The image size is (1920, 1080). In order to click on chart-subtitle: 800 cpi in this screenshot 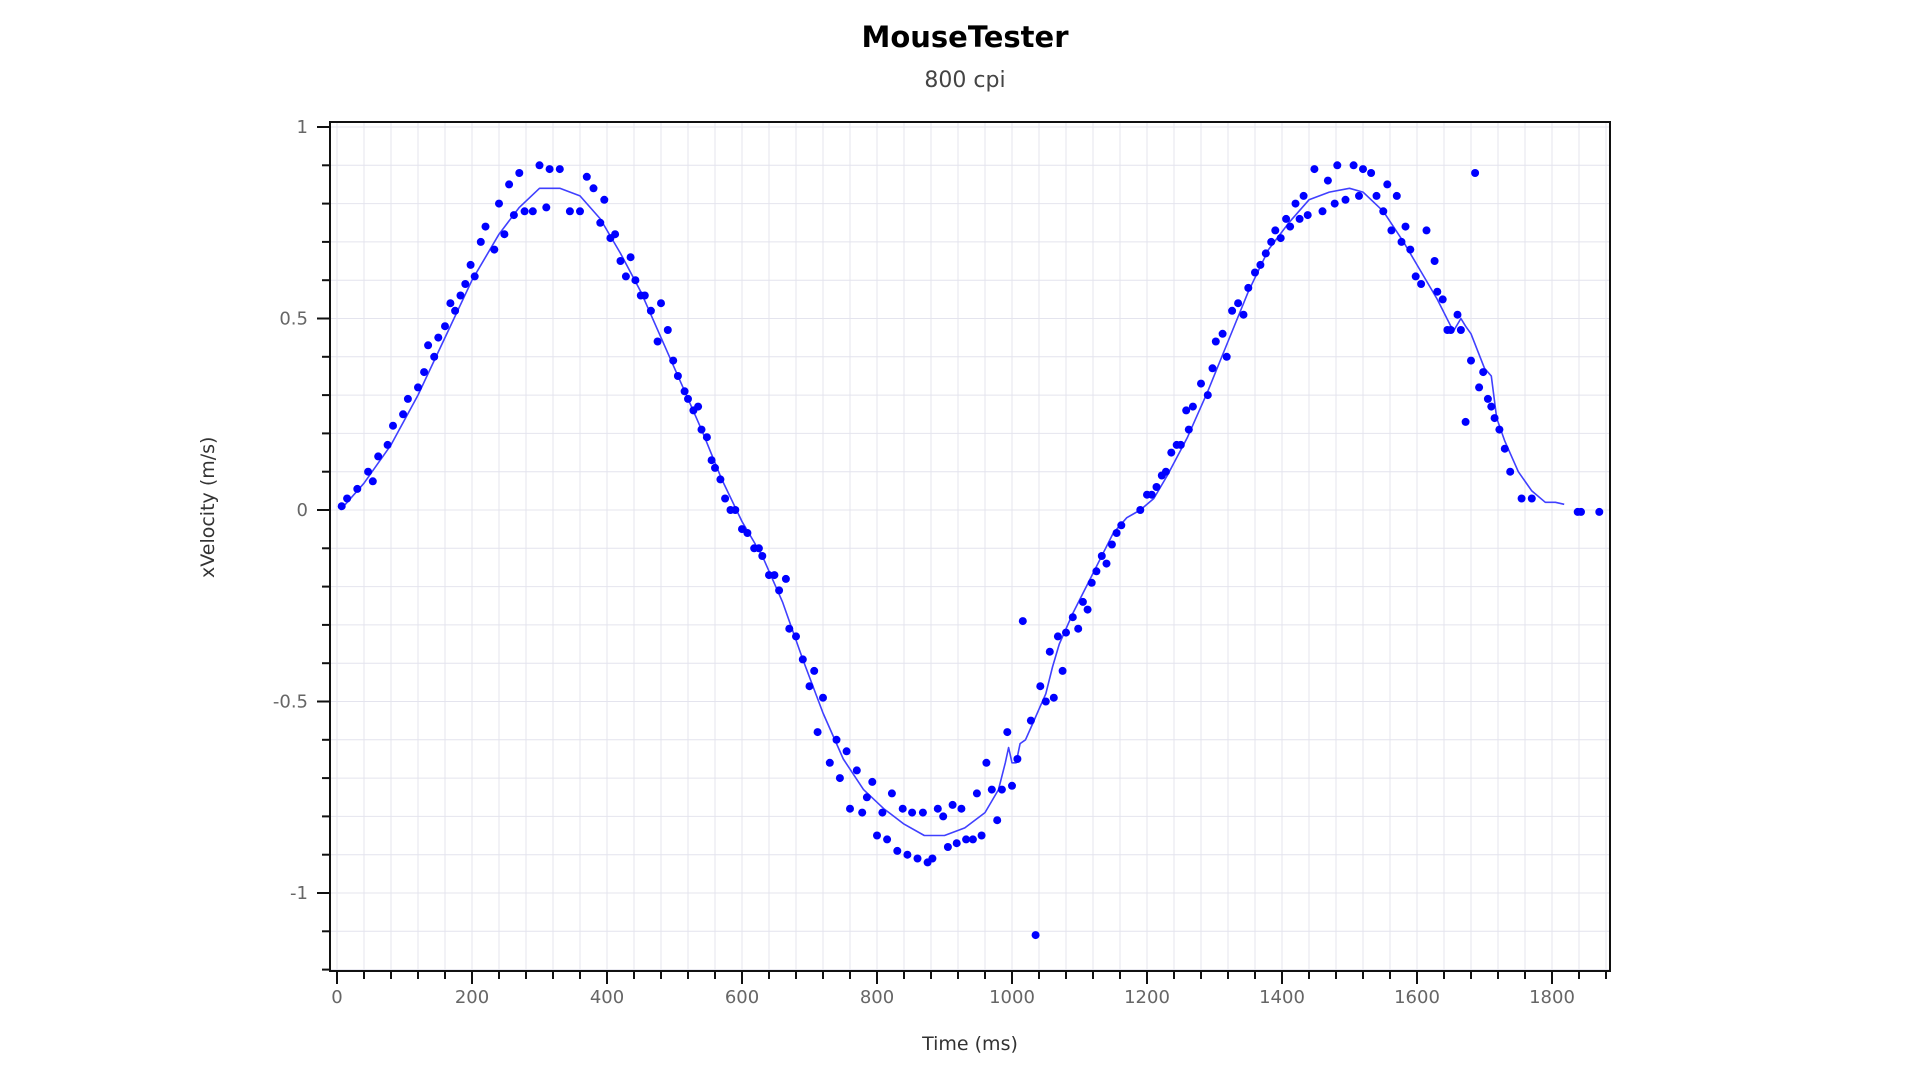, I will do `click(965, 80)`.